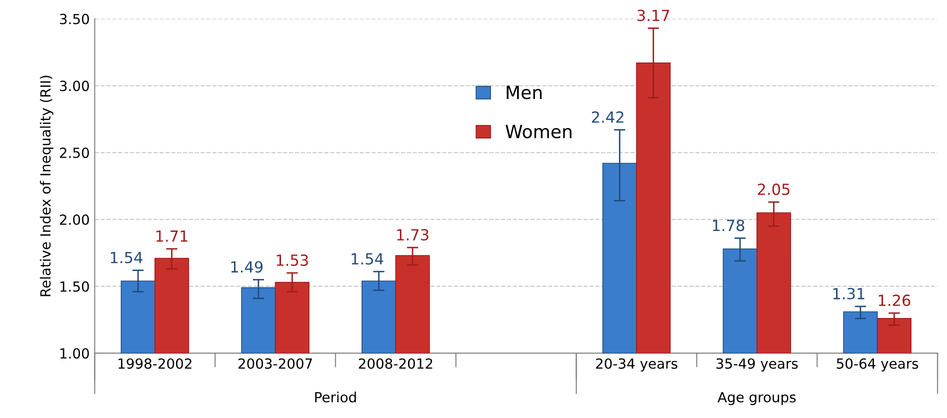 This screenshot has height=418, width=947. Describe the element at coordinates (539, 131) in the screenshot. I see `legend-label: Women` at that location.